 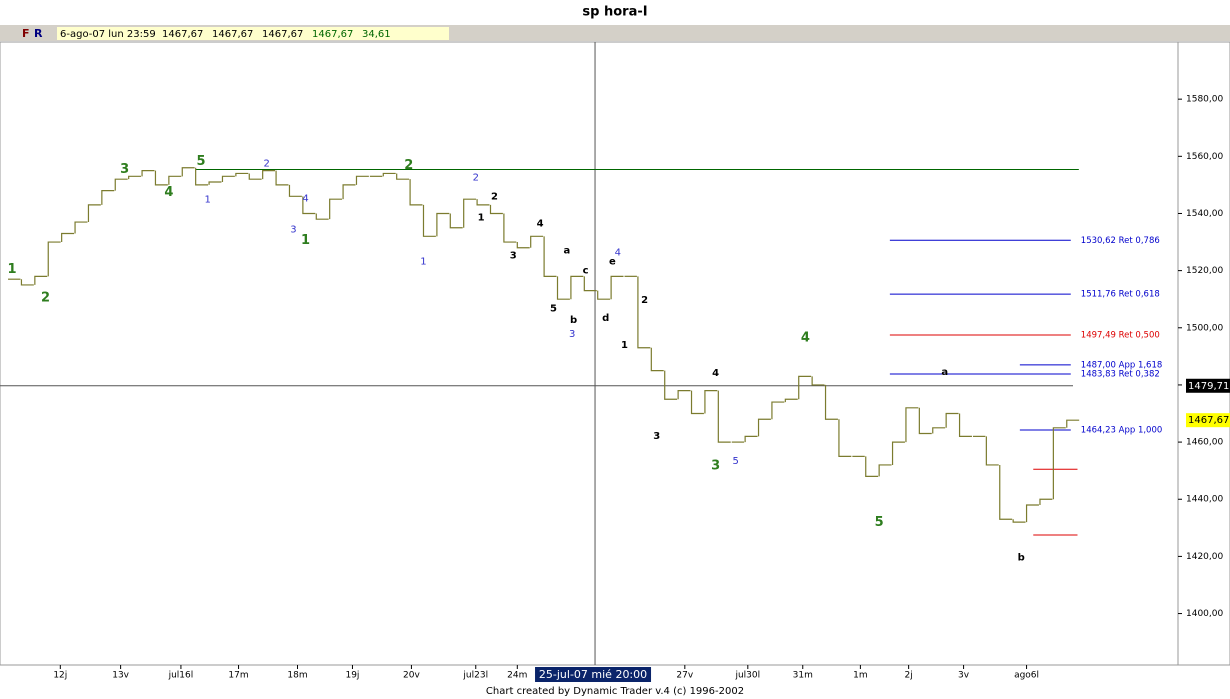 I want to click on x-tick-label: 18m, so click(x=297, y=676).